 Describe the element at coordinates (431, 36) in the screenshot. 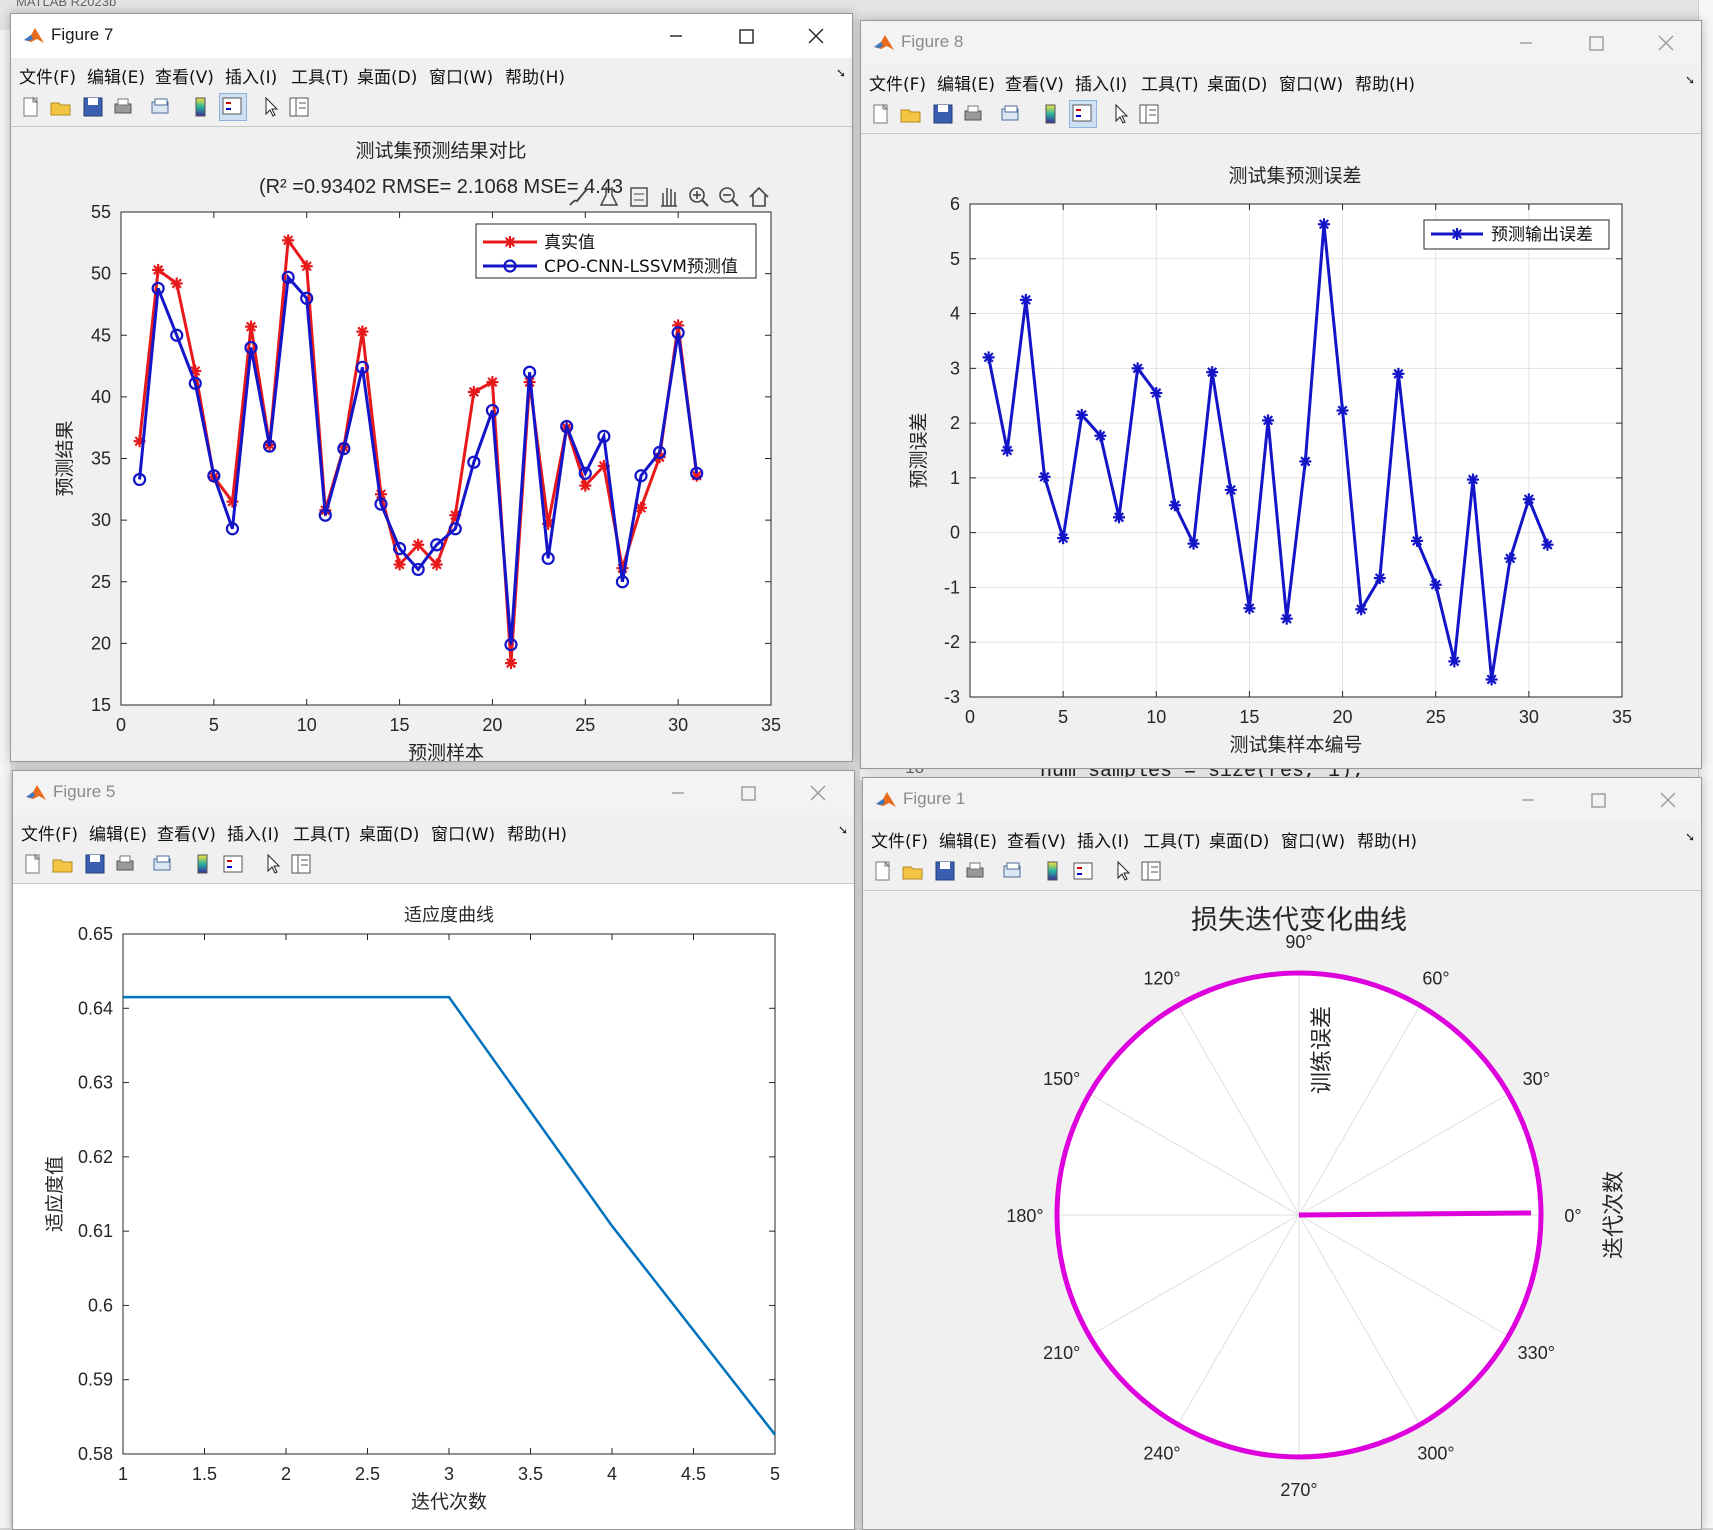

I see `title-bar: Figure 7` at that location.